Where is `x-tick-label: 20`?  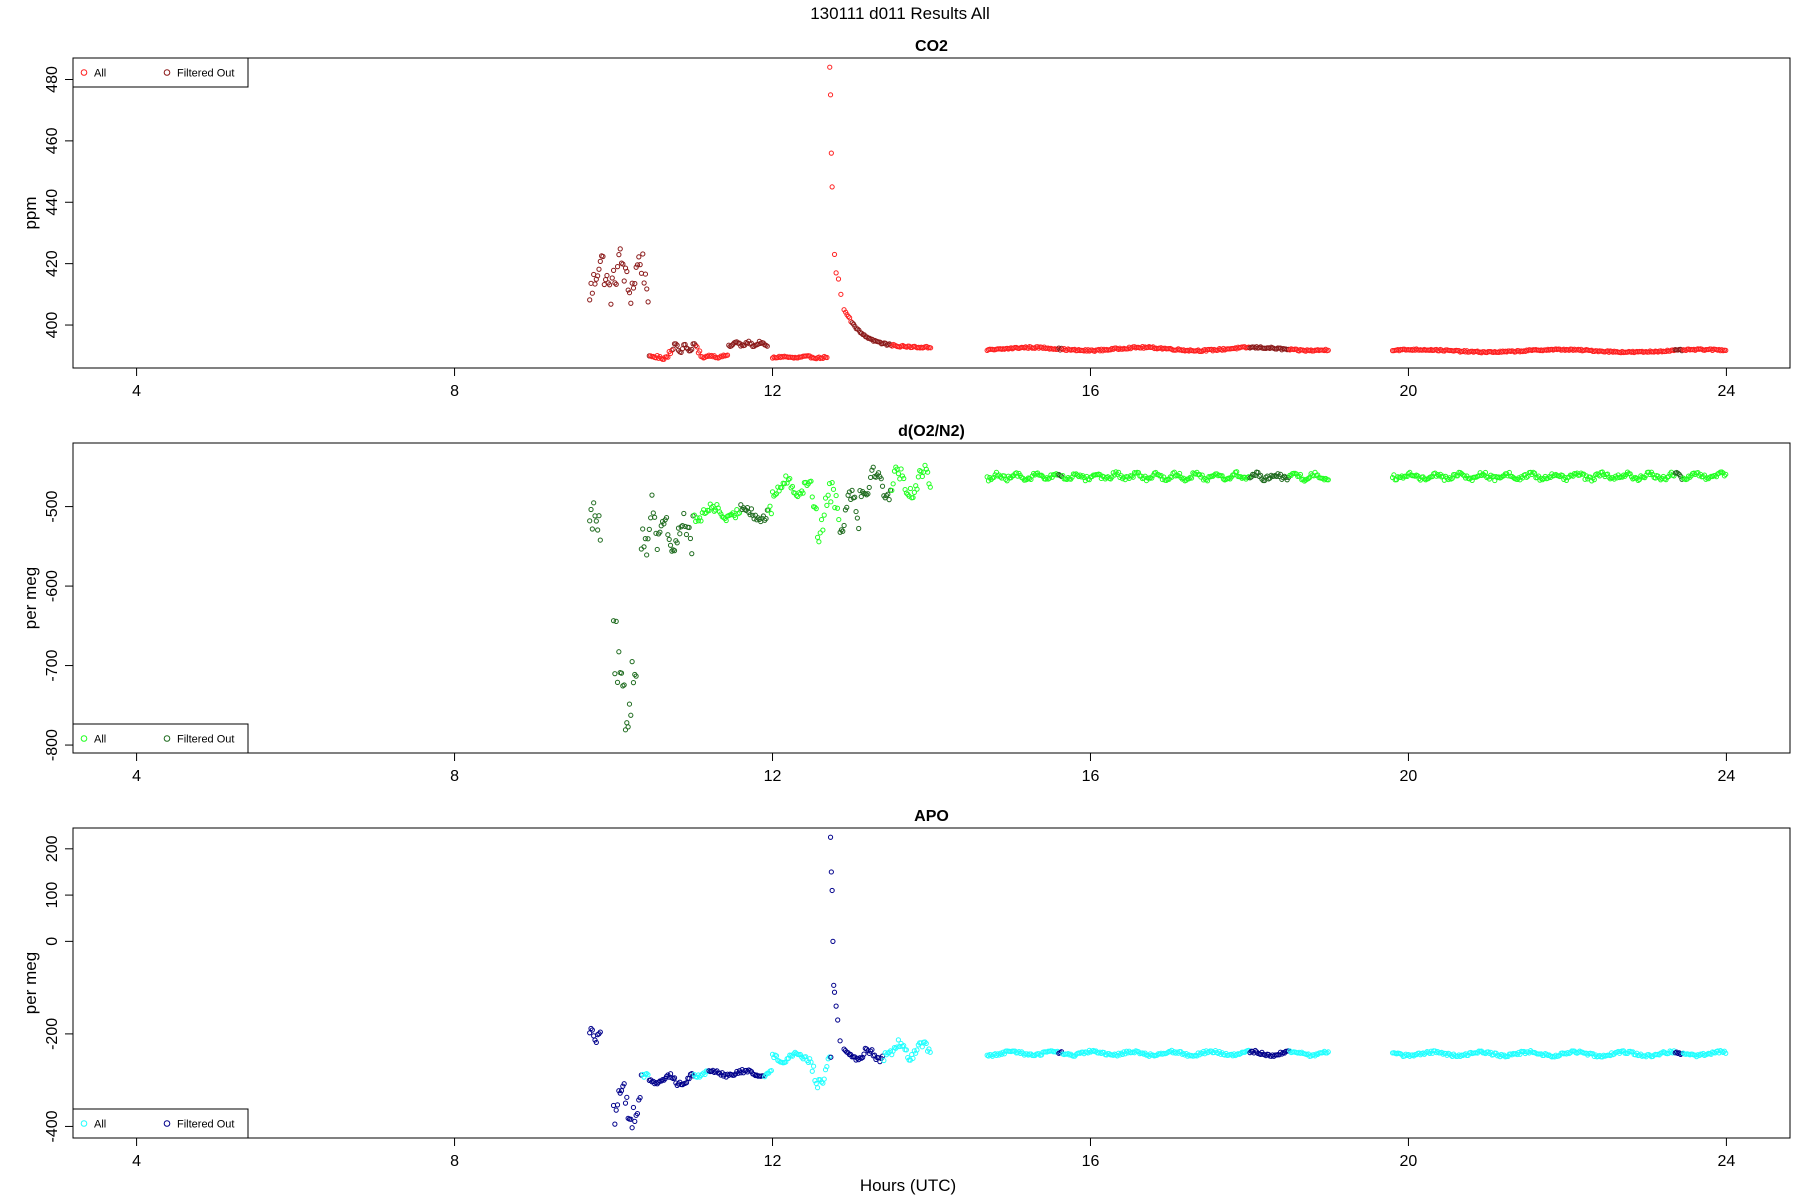 x-tick-label: 20 is located at coordinates (1409, 776).